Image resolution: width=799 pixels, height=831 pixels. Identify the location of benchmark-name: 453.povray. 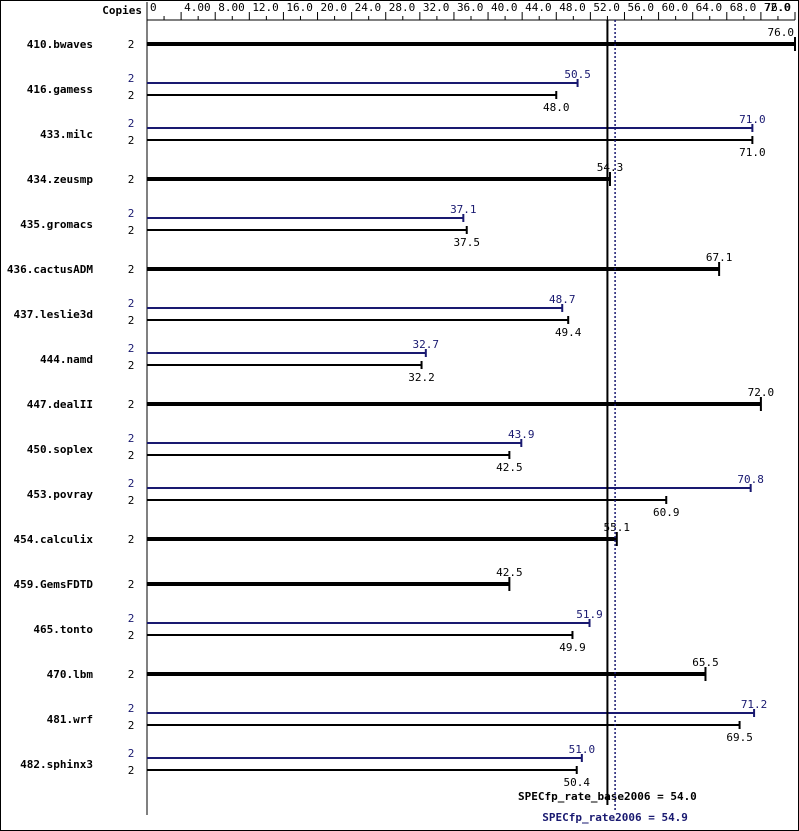
(60, 494).